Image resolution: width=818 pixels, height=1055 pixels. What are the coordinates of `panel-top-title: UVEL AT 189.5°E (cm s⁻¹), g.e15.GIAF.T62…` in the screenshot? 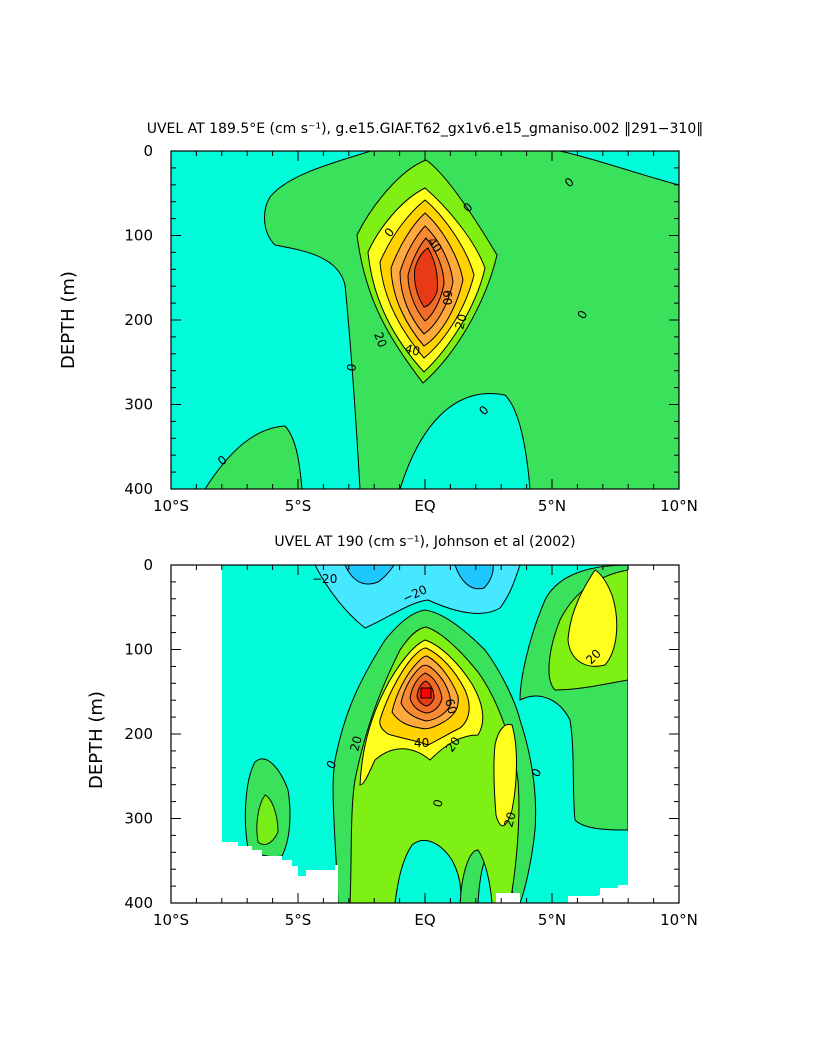 It's located at (425, 129).